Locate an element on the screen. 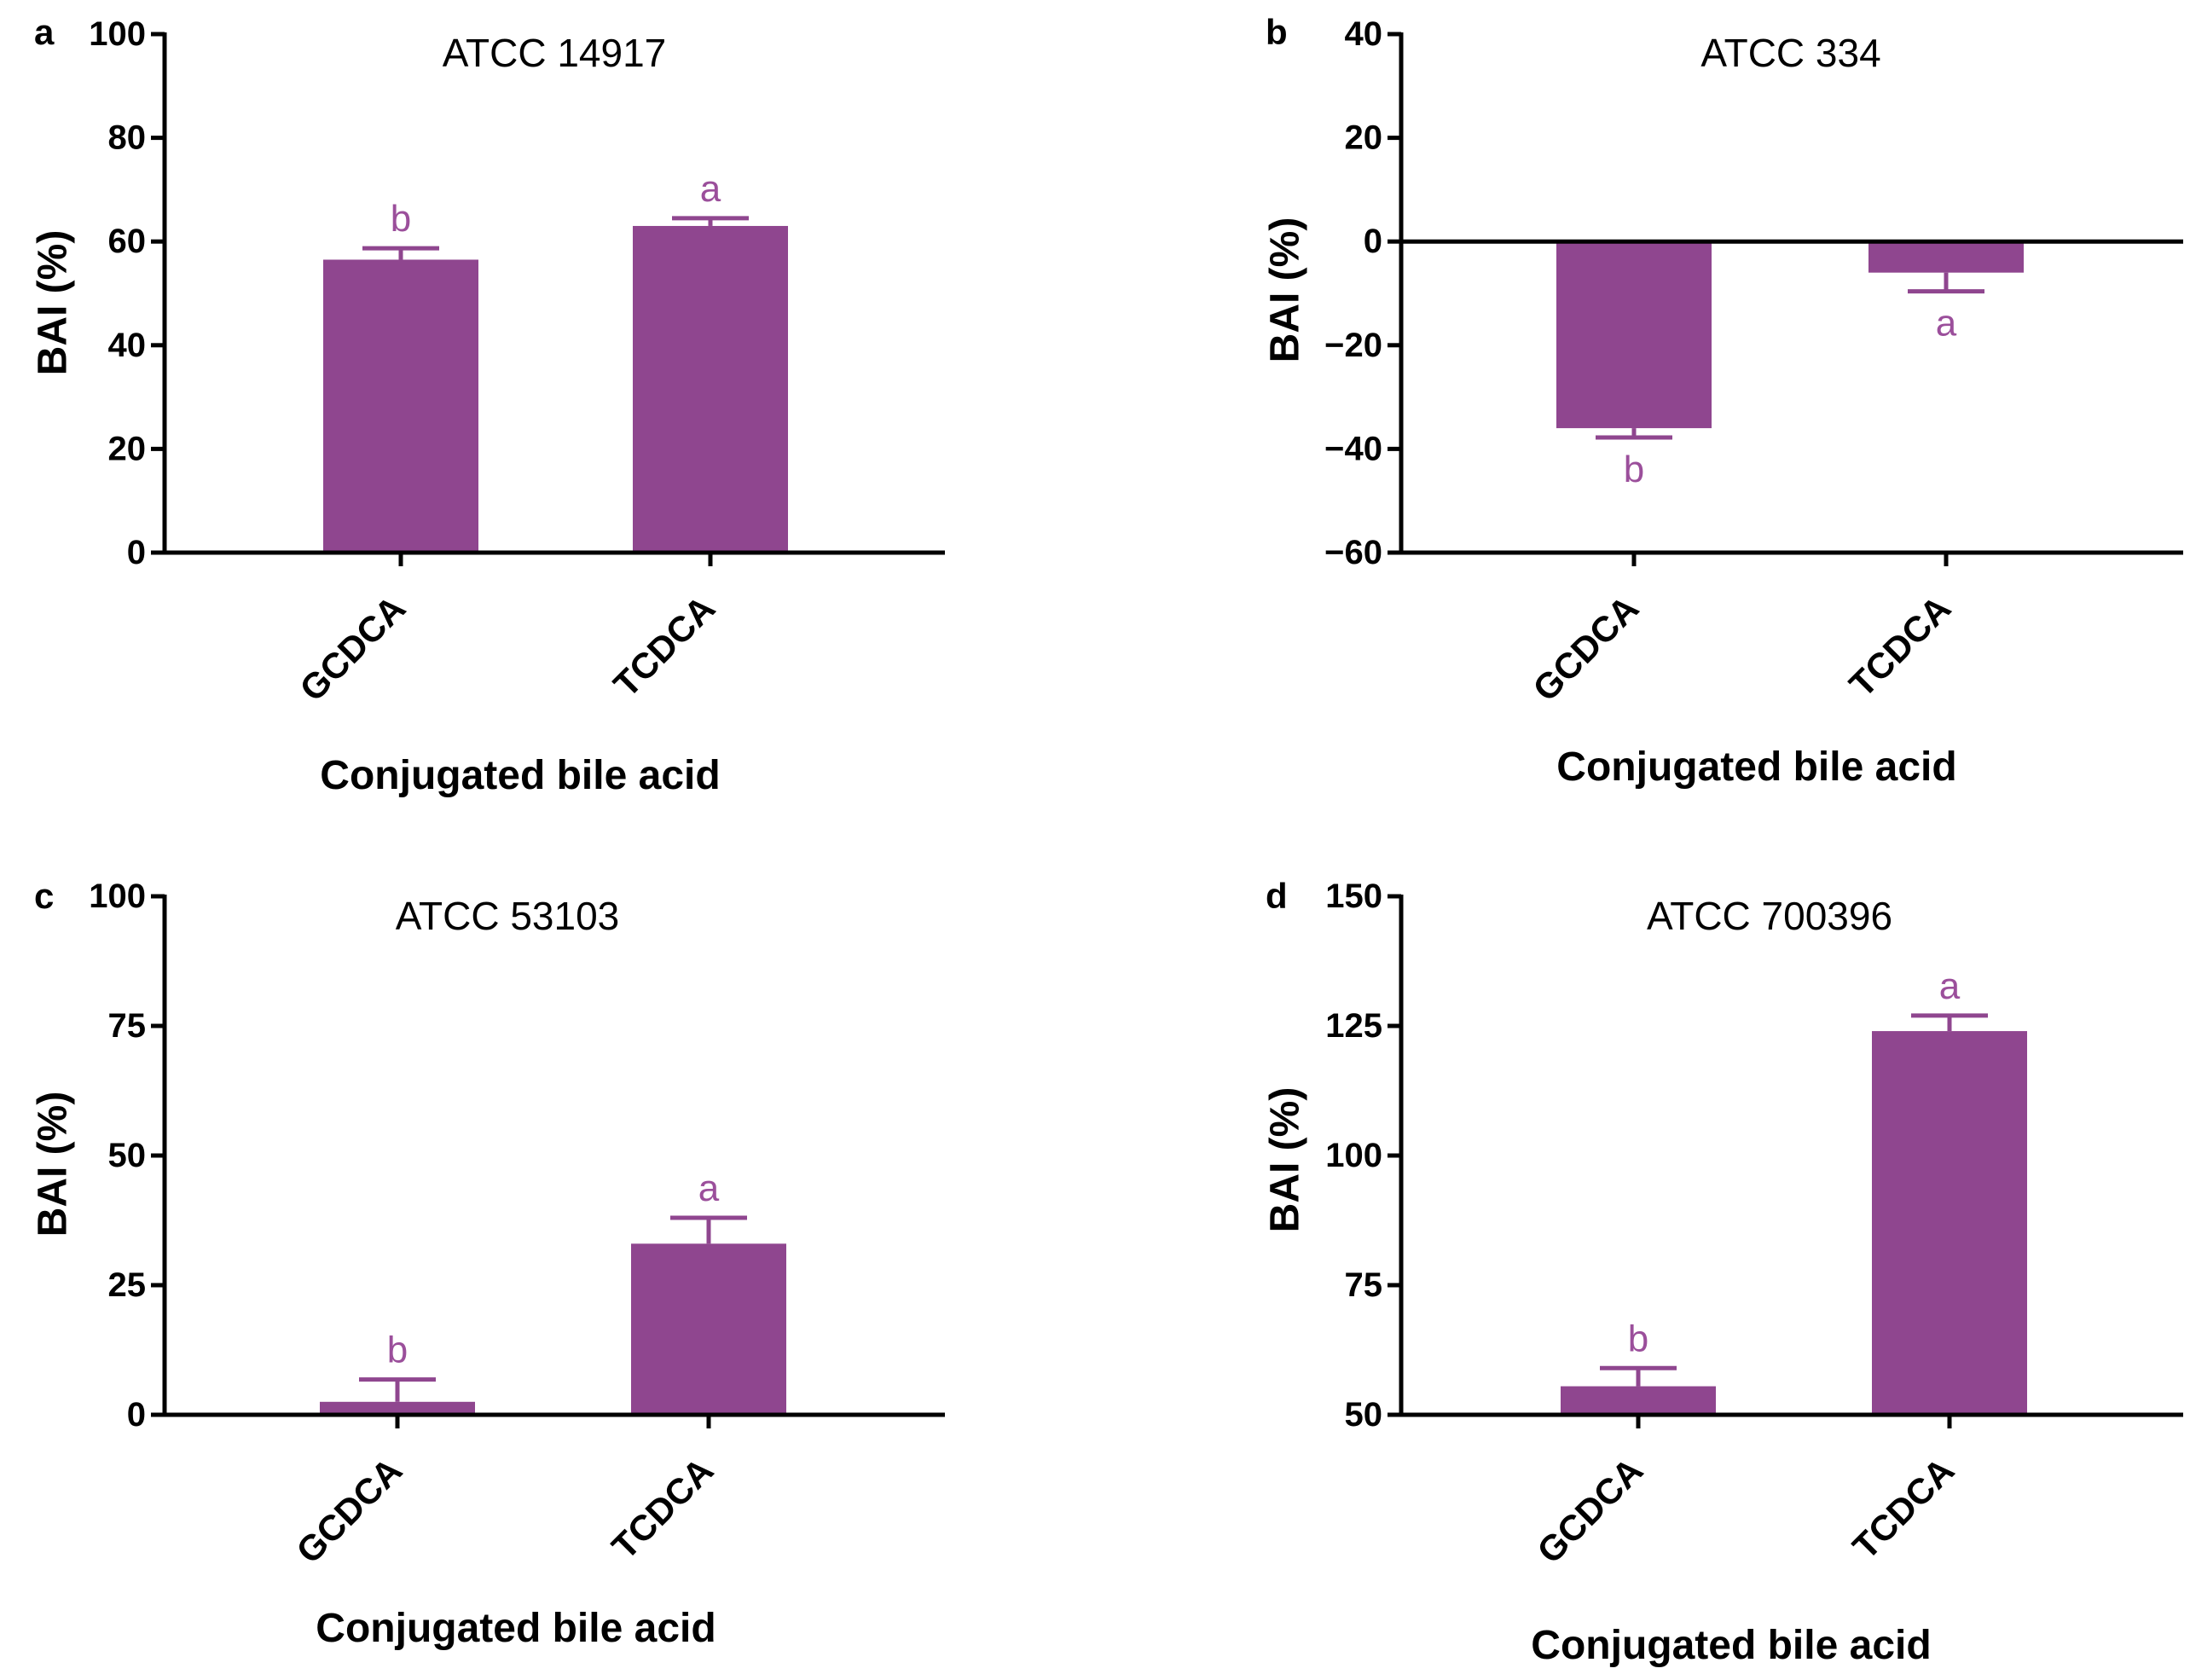 This screenshot has height=1680, width=2190. panel-letter: d is located at coordinates (1277, 896).